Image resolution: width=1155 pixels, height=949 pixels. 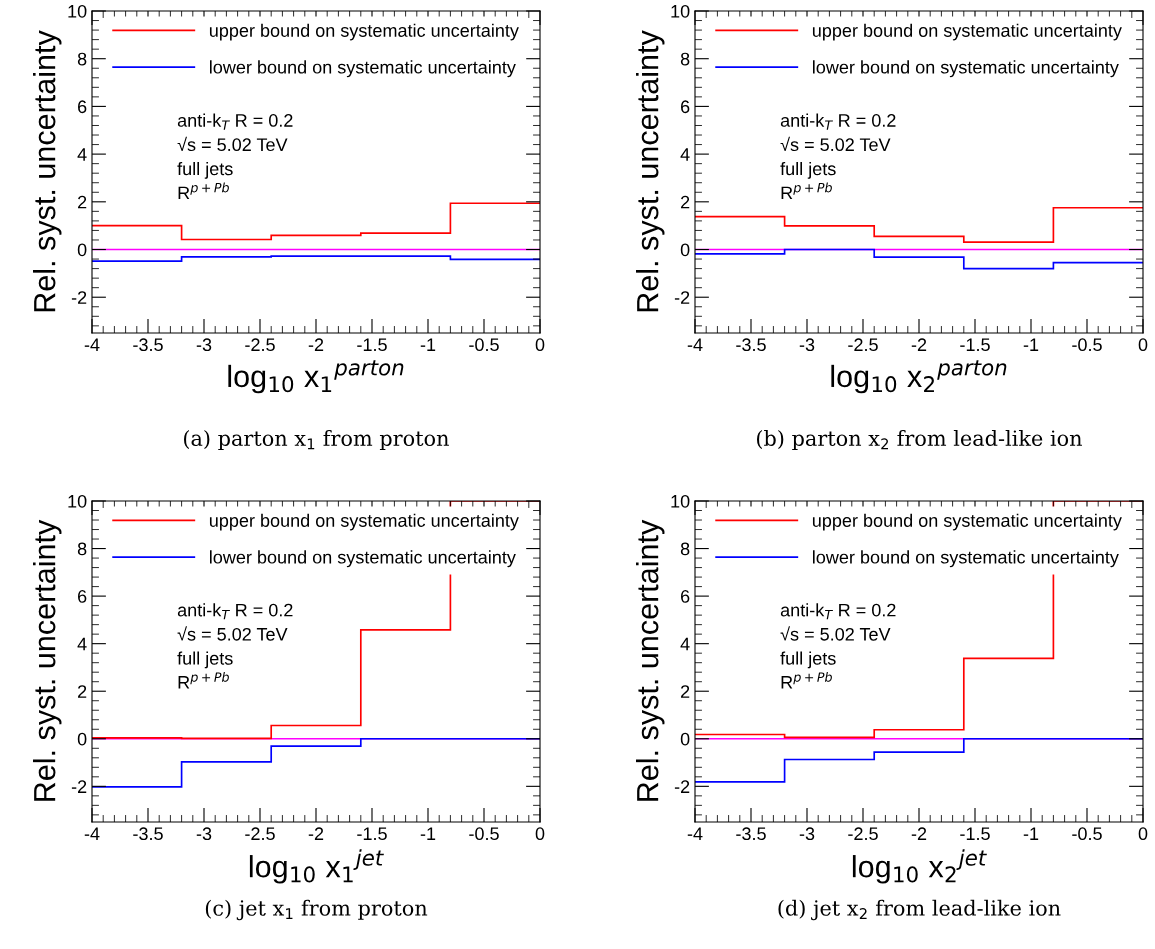 What do you see at coordinates (919, 866) in the screenshot?
I see `x-axis-title: log$_{10}$ x$_{2}$$^{jet}$` at bounding box center [919, 866].